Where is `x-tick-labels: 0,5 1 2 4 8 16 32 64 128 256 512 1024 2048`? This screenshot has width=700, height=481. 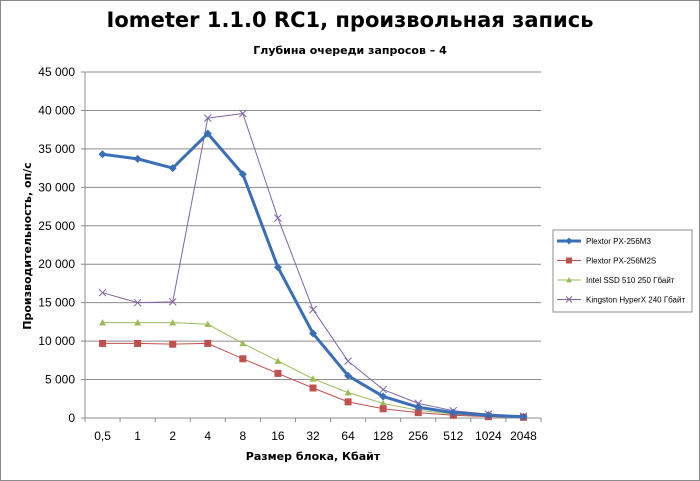
x-tick-labels: 0,5 1 2 4 8 16 32 64 128 256 512 1024 2048 is located at coordinates (315, 436).